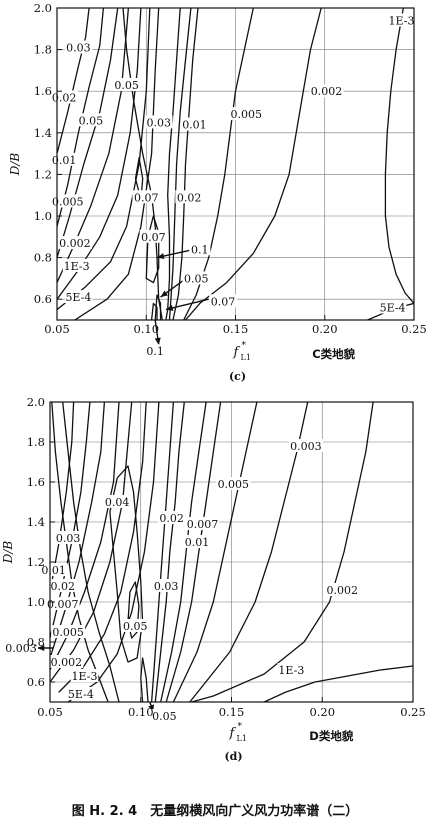 This screenshot has height=840, width=430. Describe the element at coordinates (233, 733) in the screenshot. I see `x-axis-label: f` at that location.